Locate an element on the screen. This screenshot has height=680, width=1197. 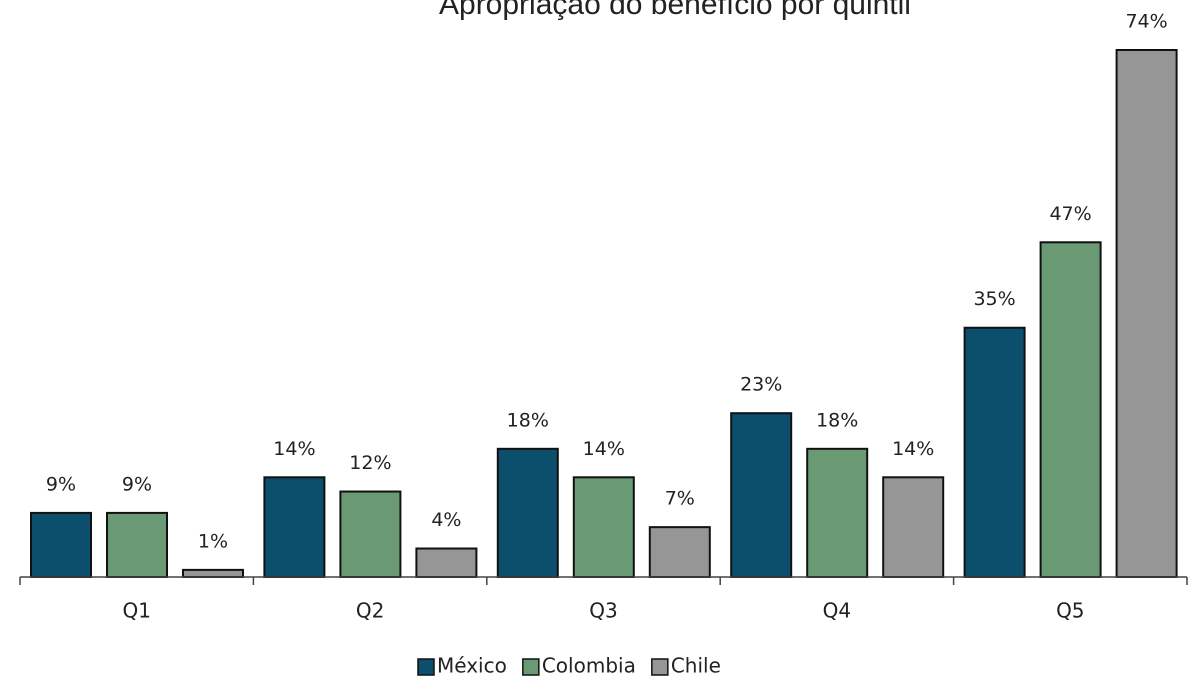
x-tick-label: Q5 is located at coordinates (1070, 611).